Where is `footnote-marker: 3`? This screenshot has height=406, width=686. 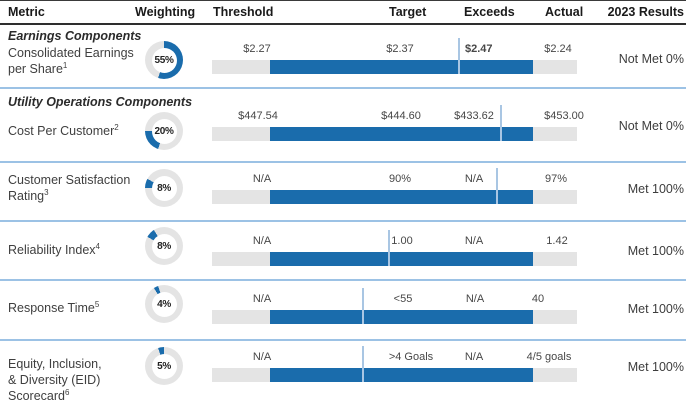
footnote-marker: 3 is located at coordinates (46, 192).